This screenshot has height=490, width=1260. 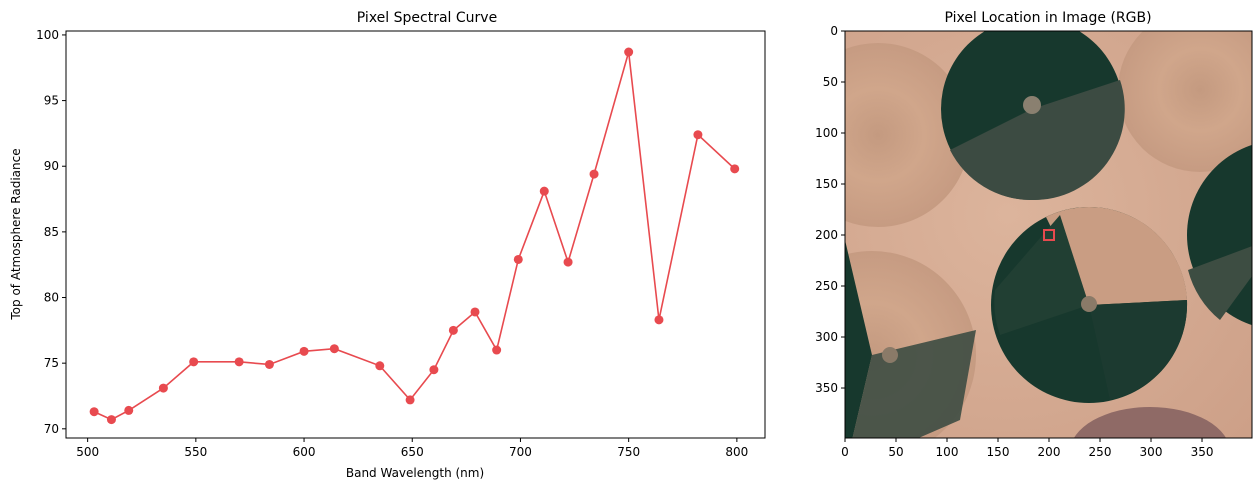 What do you see at coordinates (1049, 452) in the screenshot?
I see `right-x-tick-label: 200` at bounding box center [1049, 452].